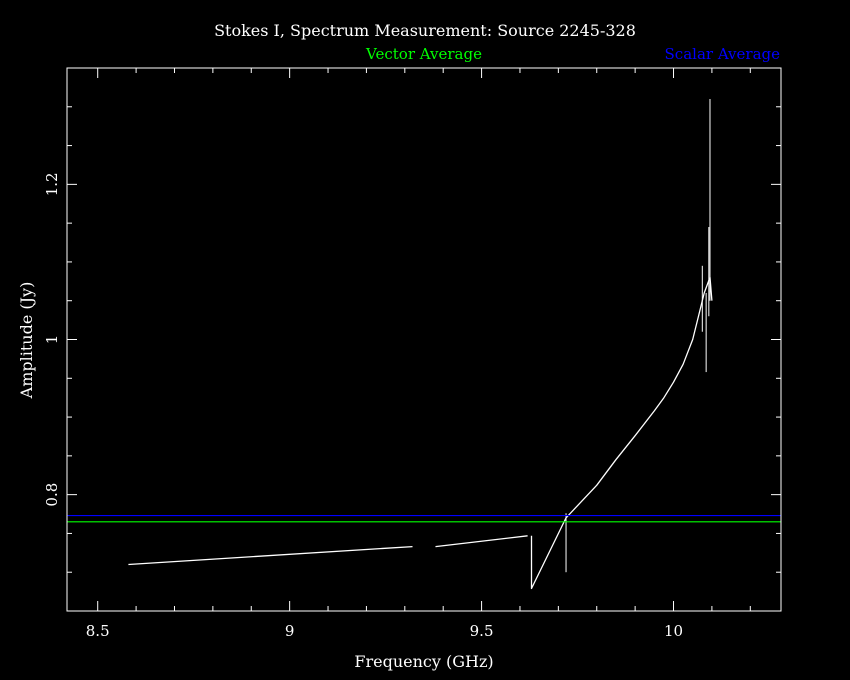  Describe the element at coordinates (26, 341) in the screenshot. I see `y-axis-label: Amplitude (Jy)` at that location.